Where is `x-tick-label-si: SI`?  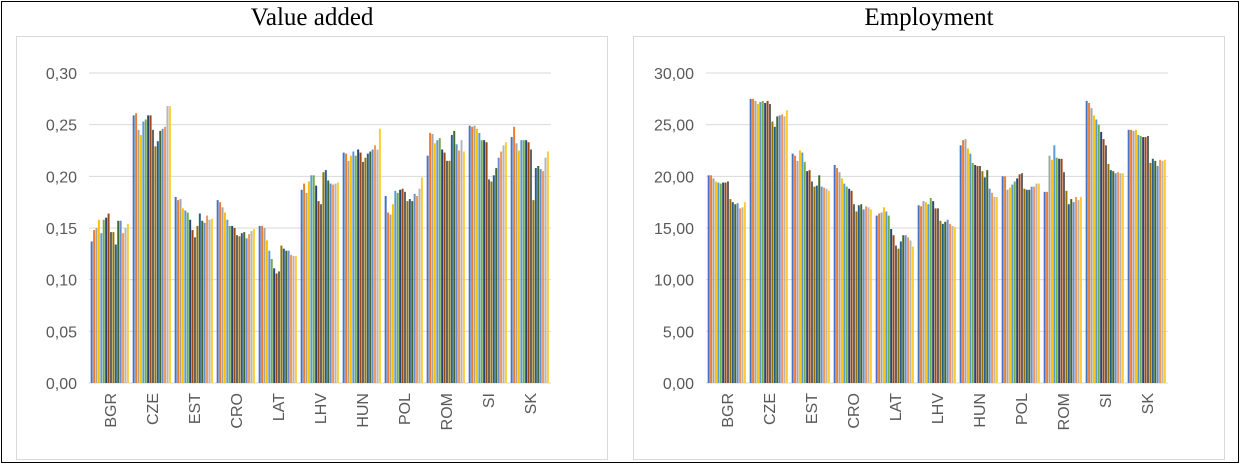
x-tick-label-si: SI is located at coordinates (489, 400).